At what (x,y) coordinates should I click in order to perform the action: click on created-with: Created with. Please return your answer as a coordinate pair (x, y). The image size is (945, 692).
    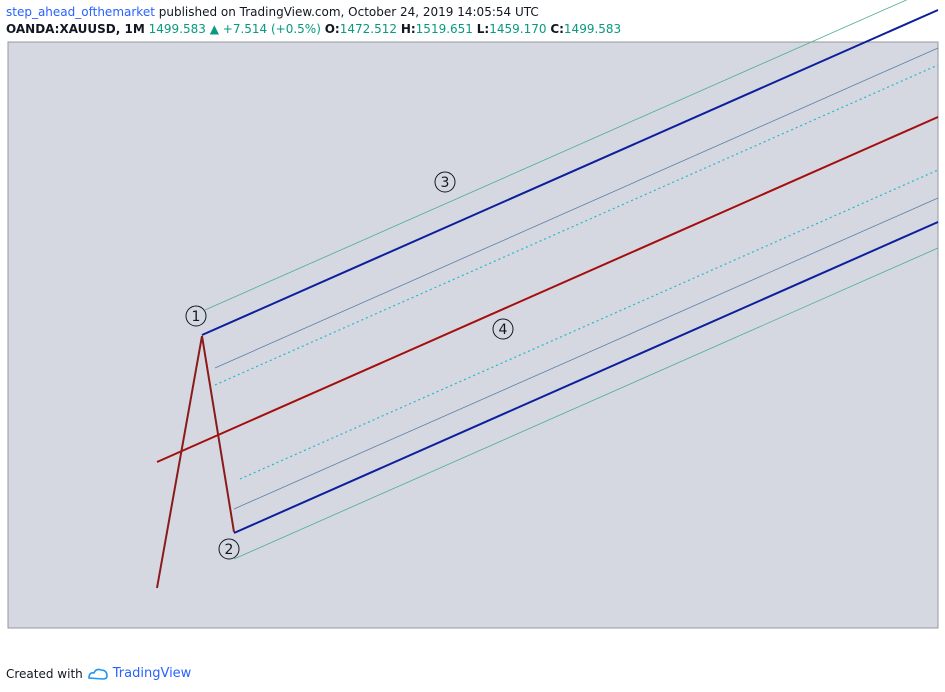
    Looking at the image, I should click on (44, 673).